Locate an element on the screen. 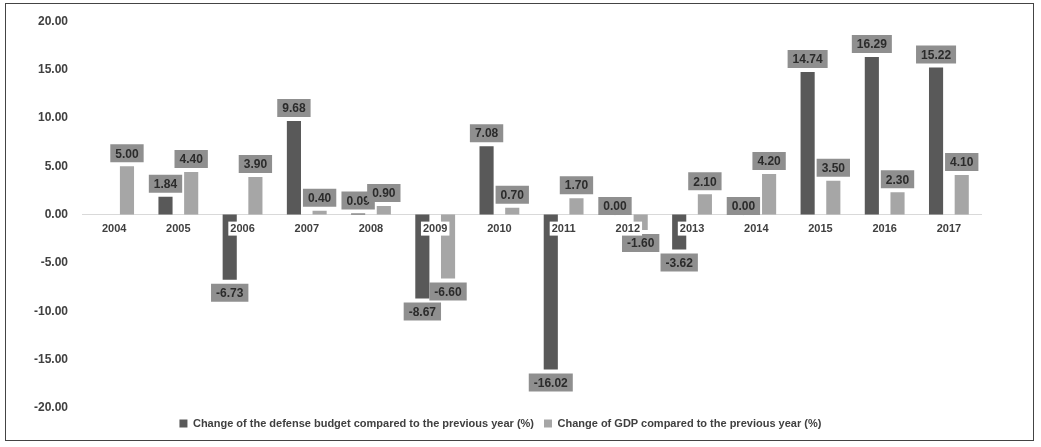  y-tick-label: 20.00 is located at coordinates (53, 20).